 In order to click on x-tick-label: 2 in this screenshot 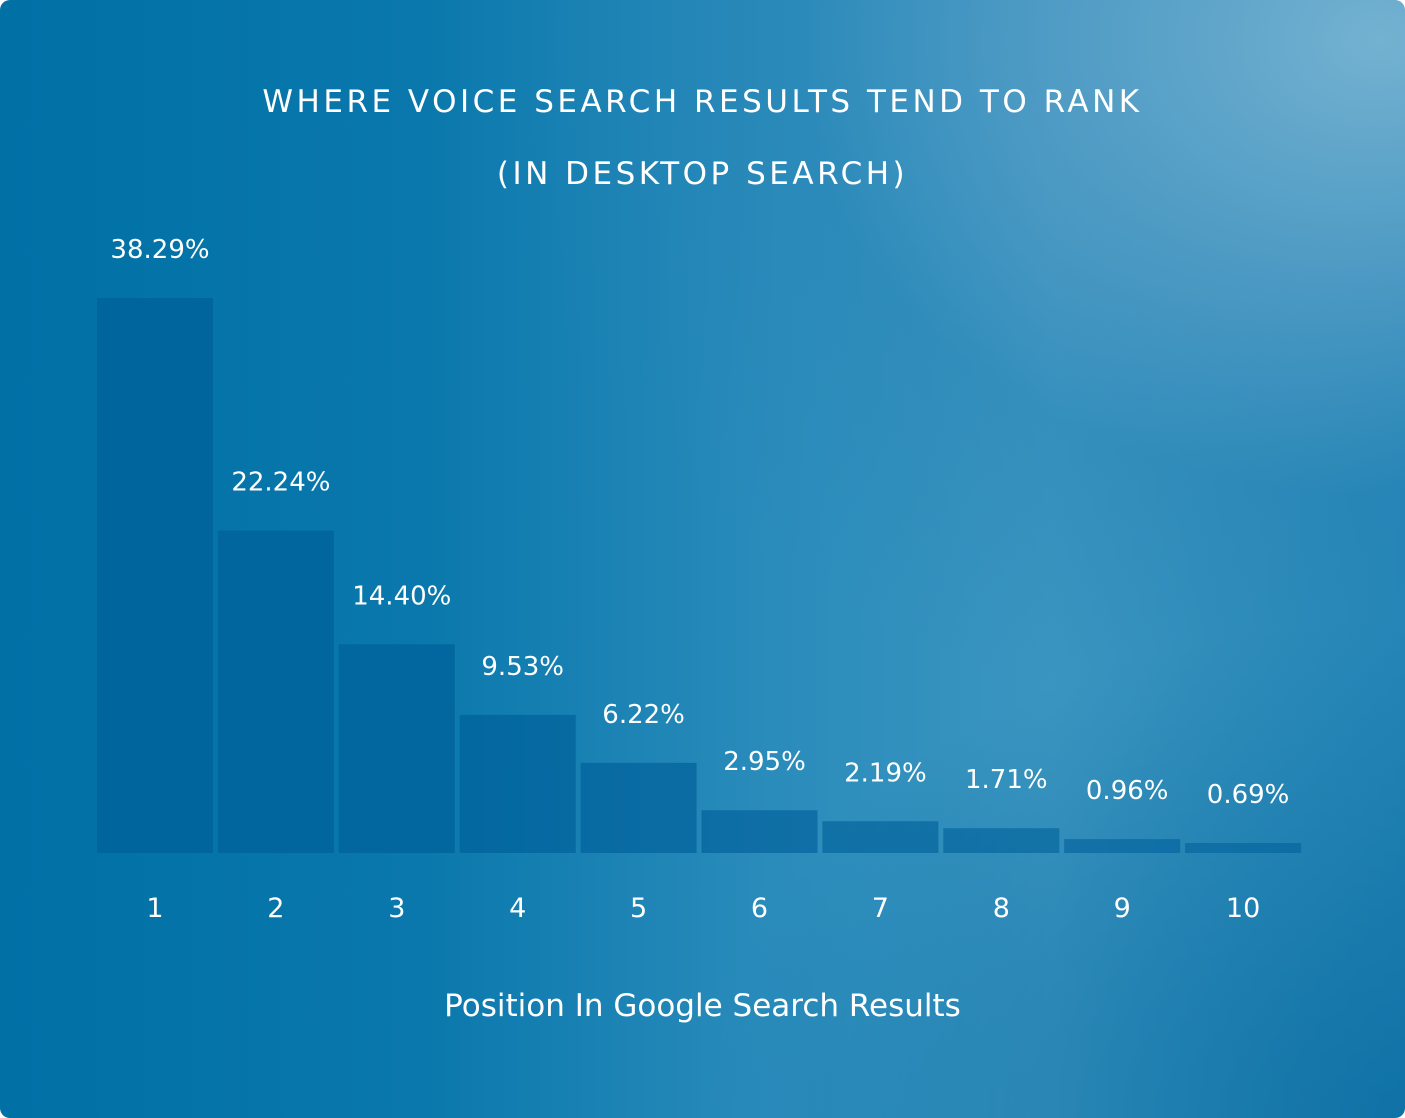, I will do `click(275, 908)`.